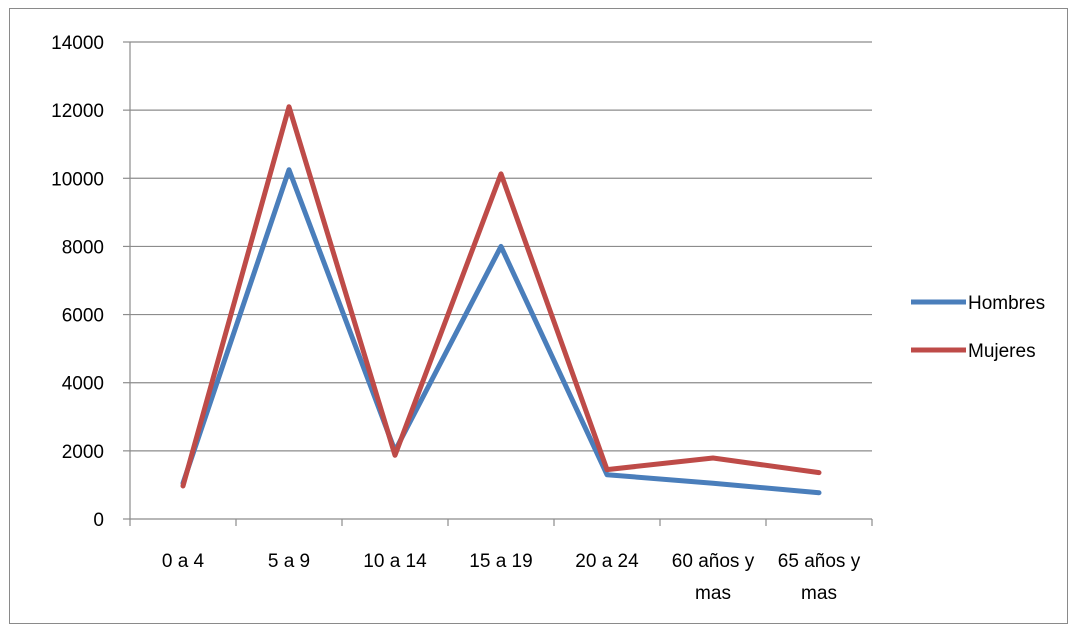  What do you see at coordinates (1002, 351) in the screenshot?
I see `legend-label-mujeres: Mujeres` at bounding box center [1002, 351].